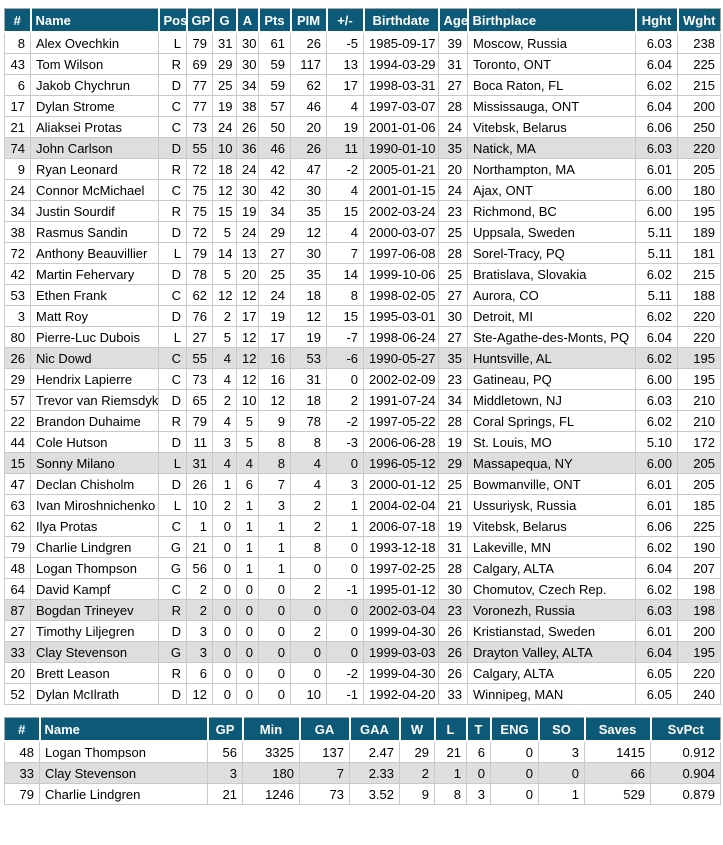  What do you see at coordinates (199, 20) in the screenshot?
I see `column-header-gp: GP` at bounding box center [199, 20].